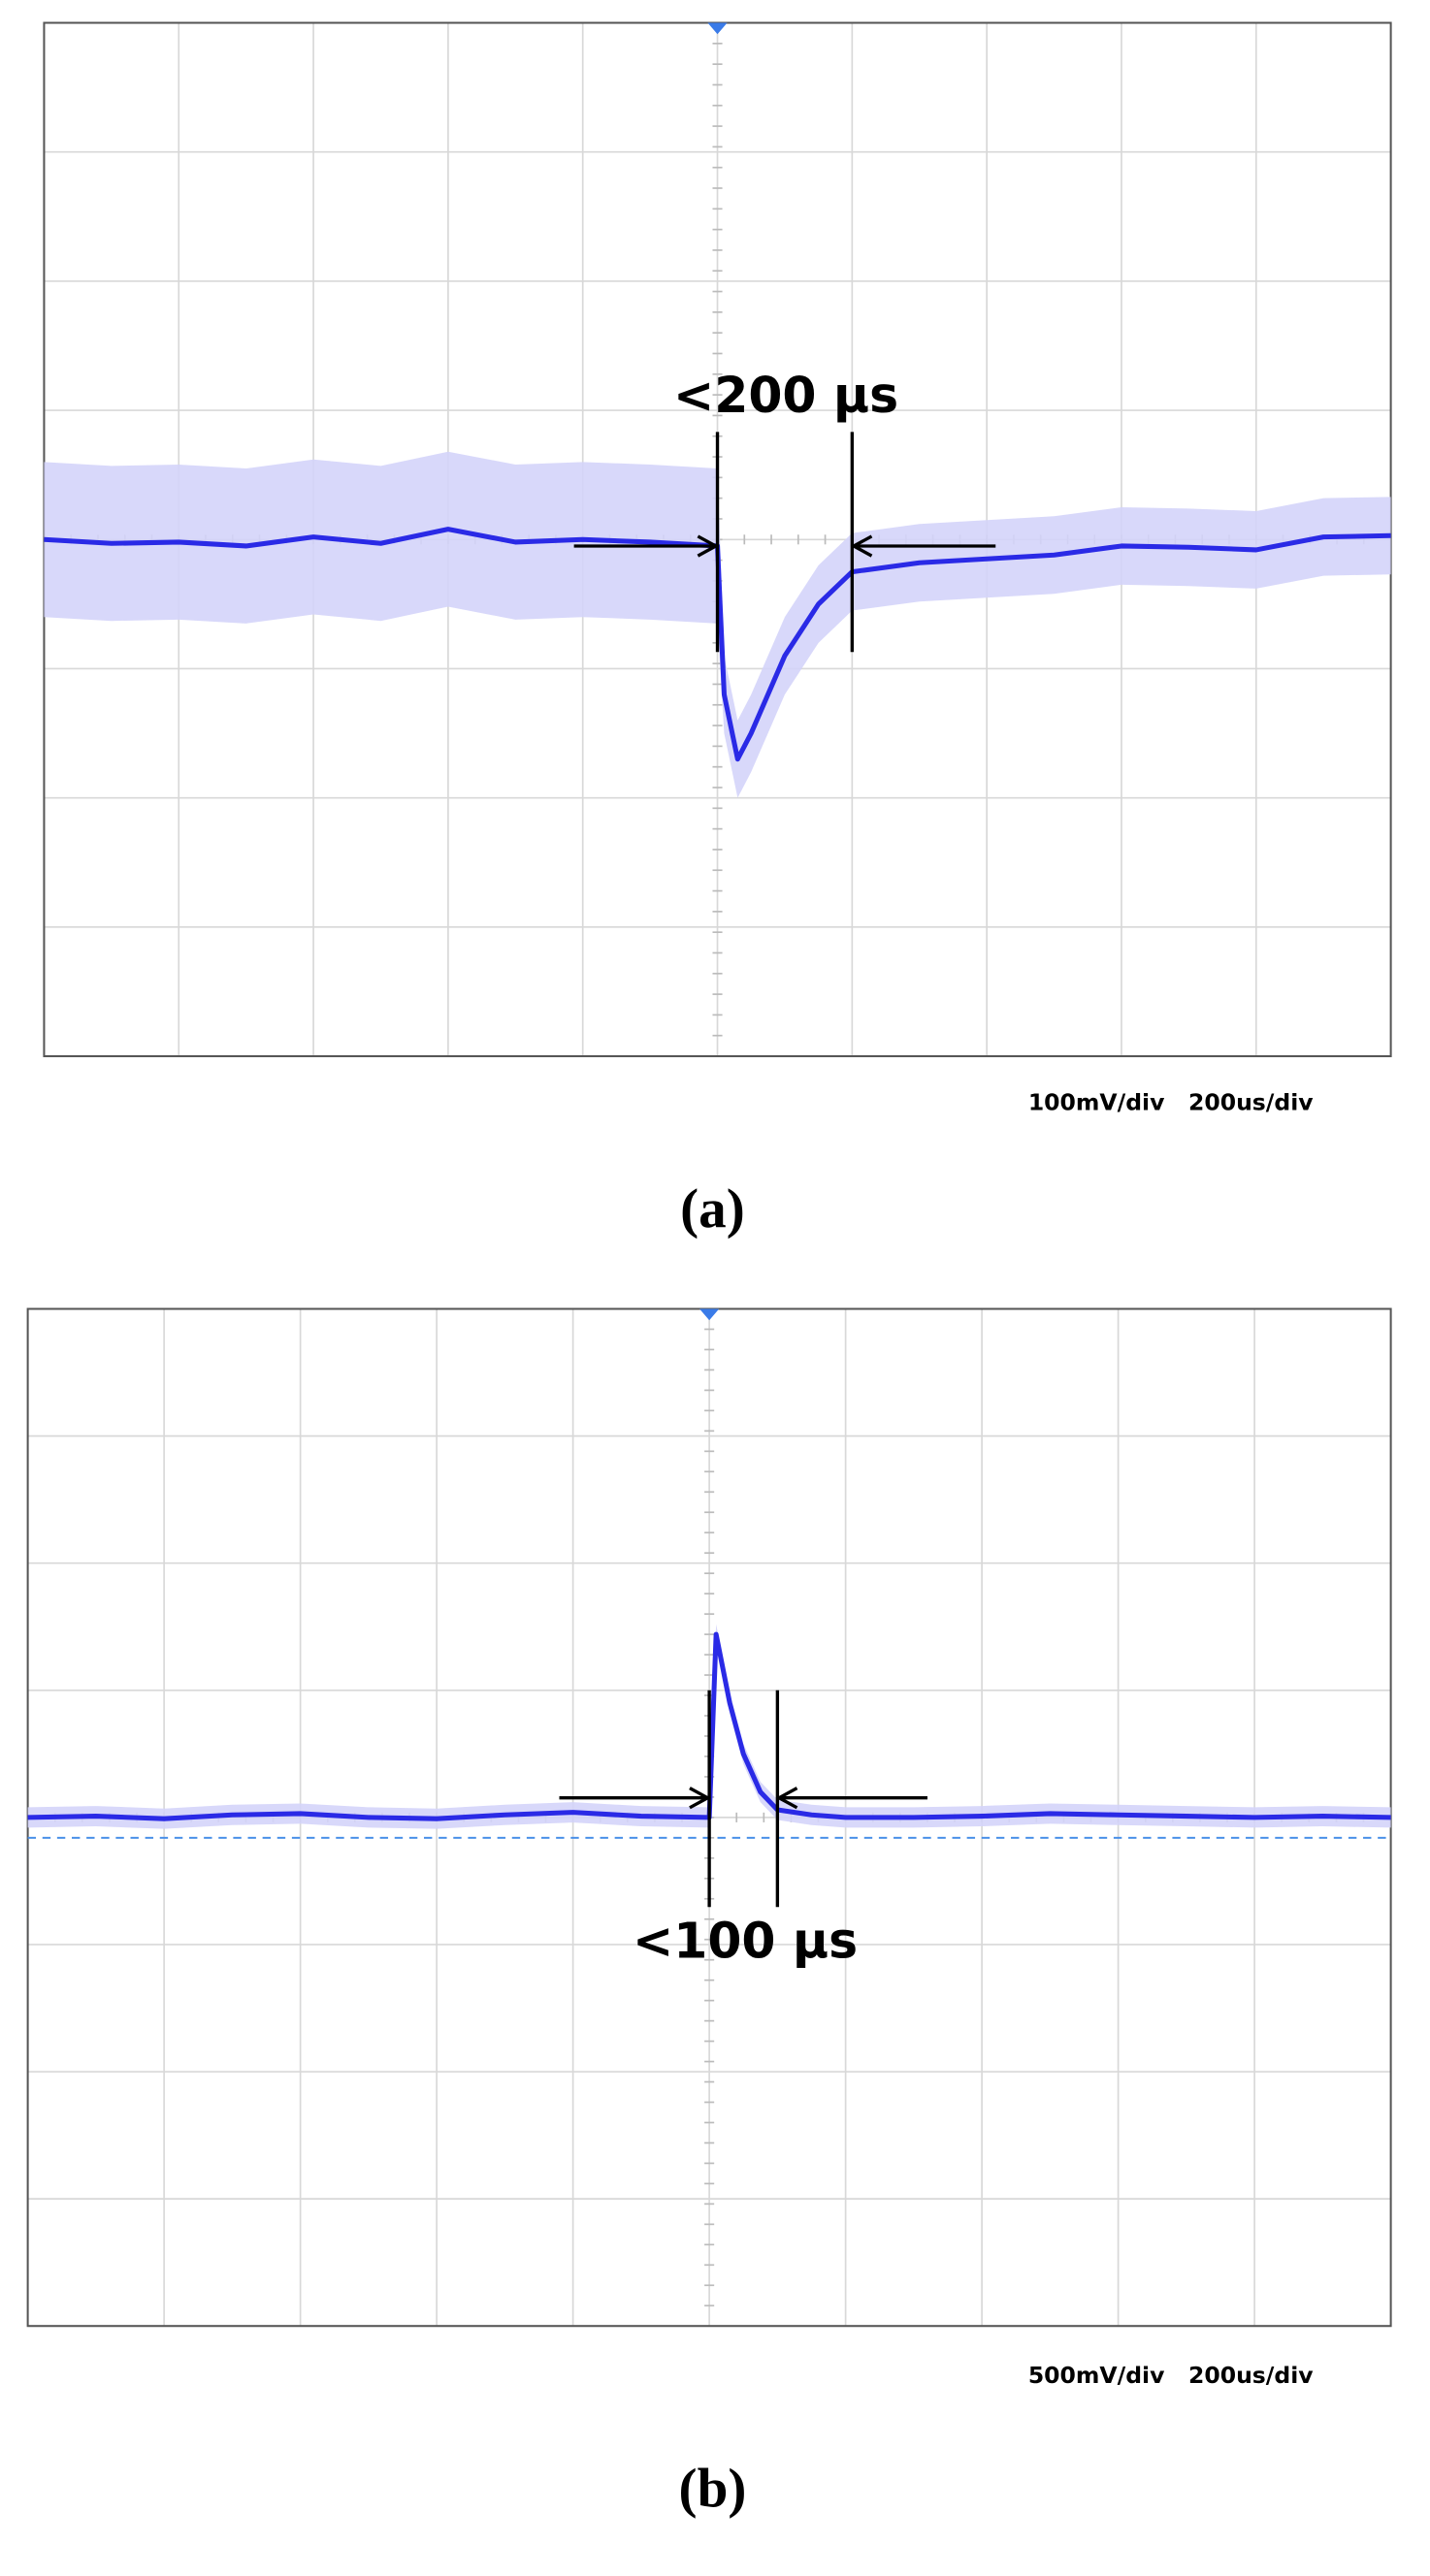 This screenshot has height=2576, width=1430. I want to click on annotation: <200 µs, so click(785, 395).